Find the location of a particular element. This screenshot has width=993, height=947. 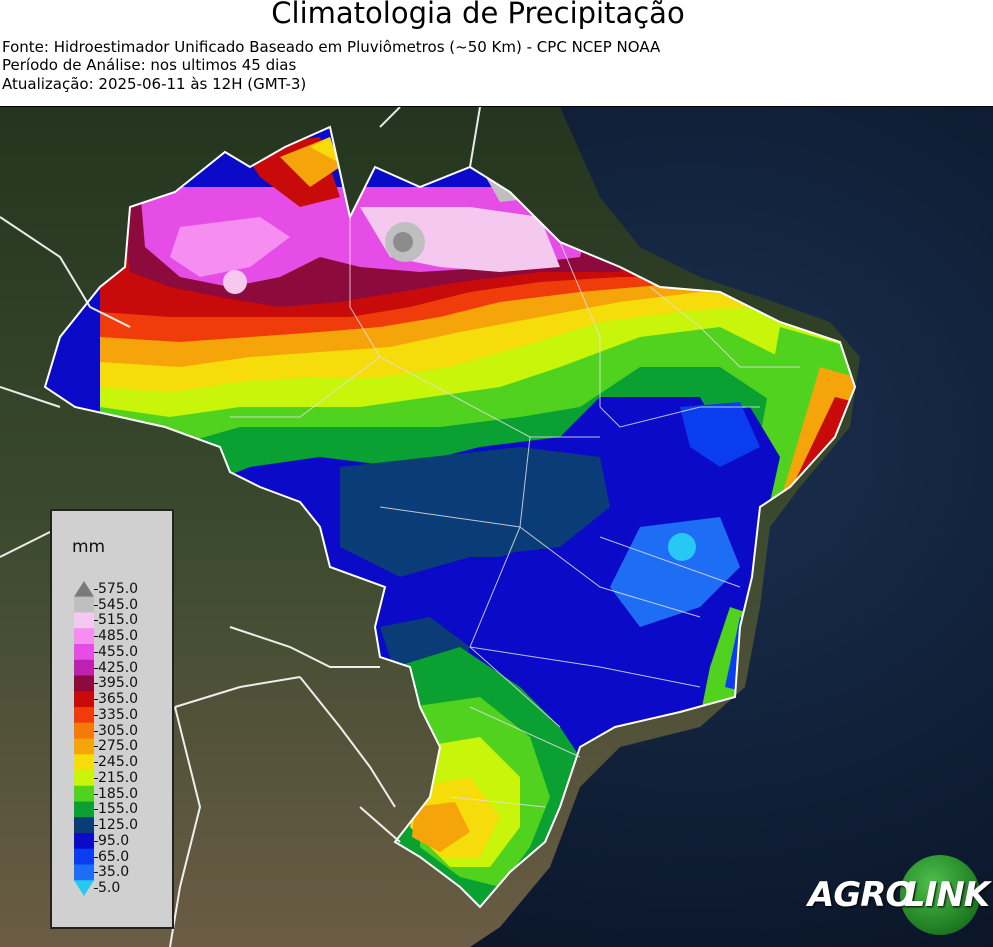

legend-tick-label: 335.0 is located at coordinates (118, 714).